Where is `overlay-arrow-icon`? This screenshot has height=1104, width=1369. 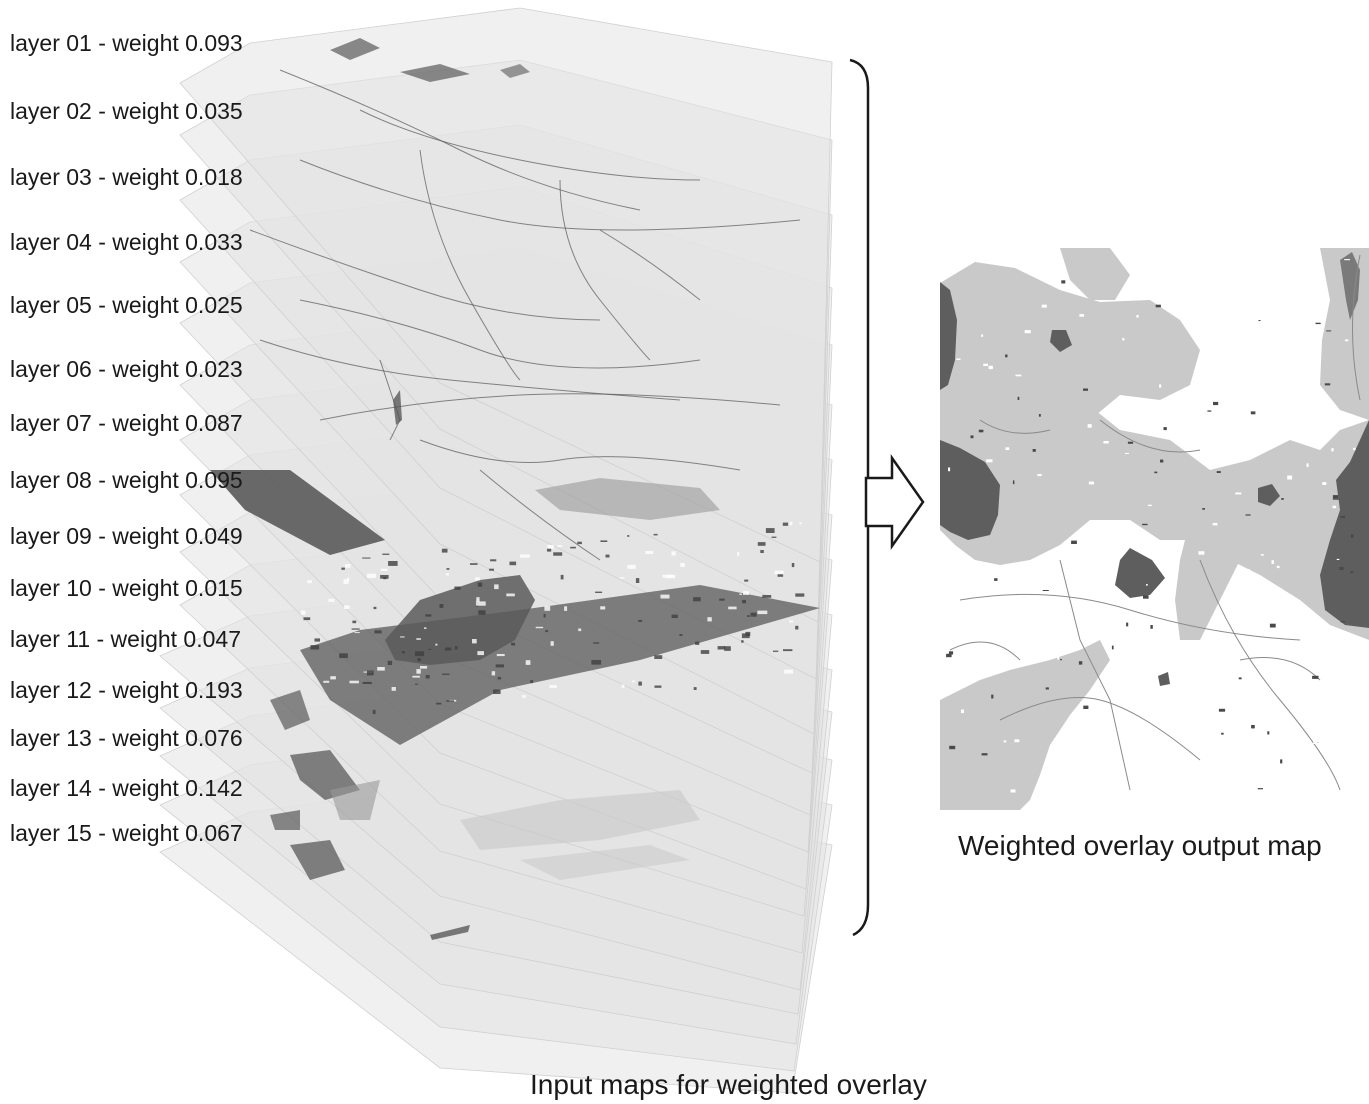
overlay-arrow-icon is located at coordinates (894, 502).